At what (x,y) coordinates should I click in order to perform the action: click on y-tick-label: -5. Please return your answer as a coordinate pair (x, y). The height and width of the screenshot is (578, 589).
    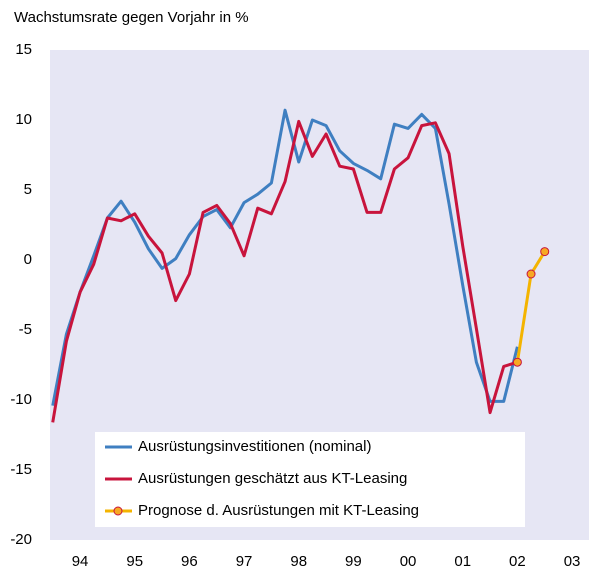
    Looking at the image, I should click on (25, 329).